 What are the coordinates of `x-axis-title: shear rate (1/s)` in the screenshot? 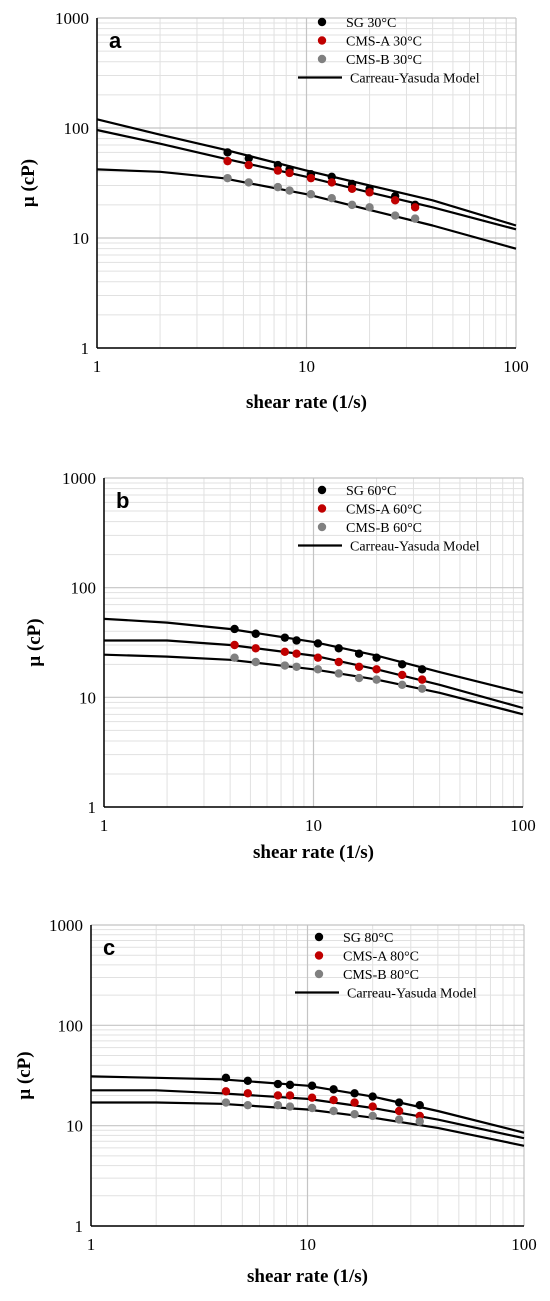 It's located at (313, 852).